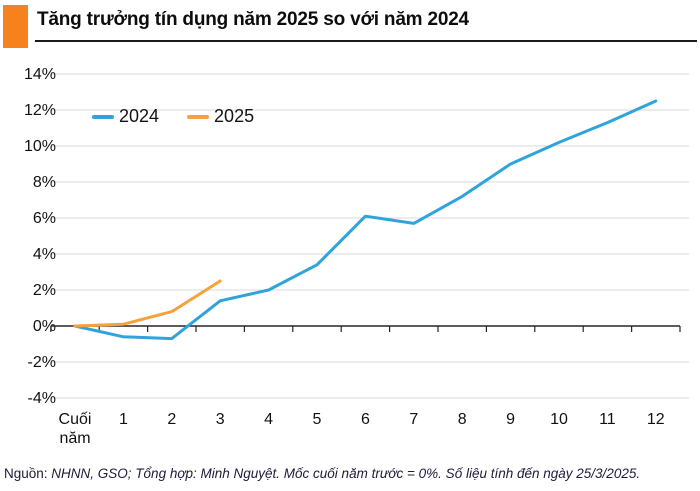 The image size is (700, 491). I want to click on x-axis-label: năm, so click(74, 438).